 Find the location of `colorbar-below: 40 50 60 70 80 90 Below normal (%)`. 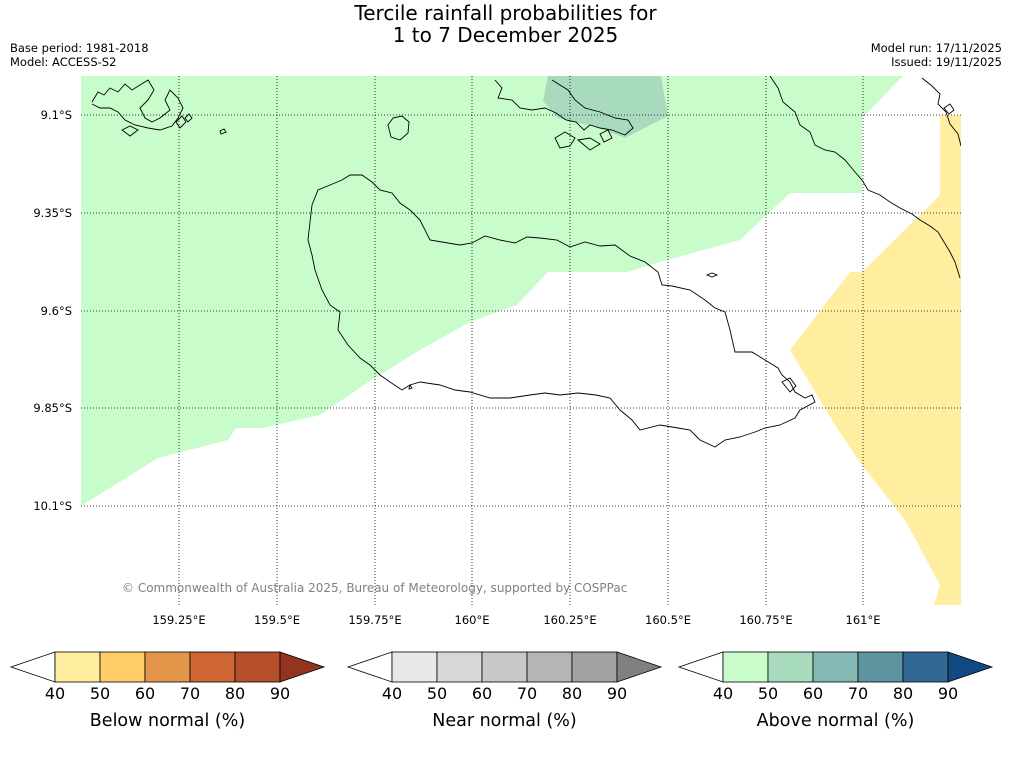

colorbar-below: 40 50 60 70 80 90 Below normal (%) is located at coordinates (167, 691).